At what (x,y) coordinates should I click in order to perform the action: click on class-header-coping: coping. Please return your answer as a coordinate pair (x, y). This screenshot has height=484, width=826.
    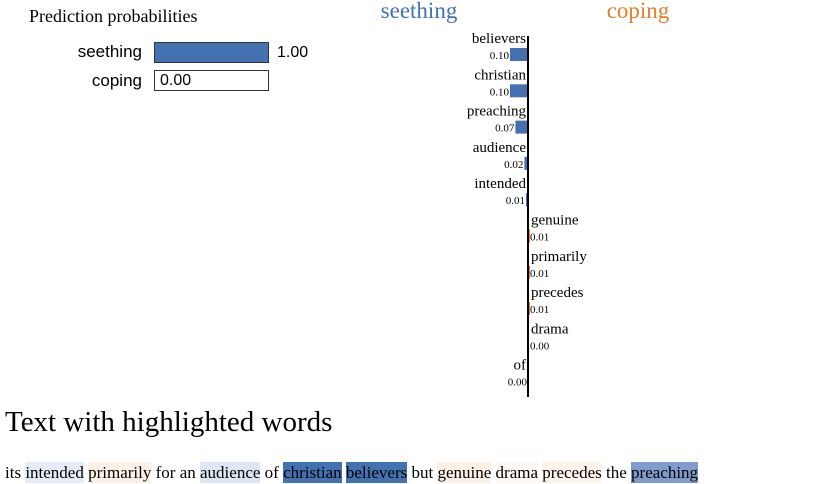
    Looking at the image, I should click on (638, 11).